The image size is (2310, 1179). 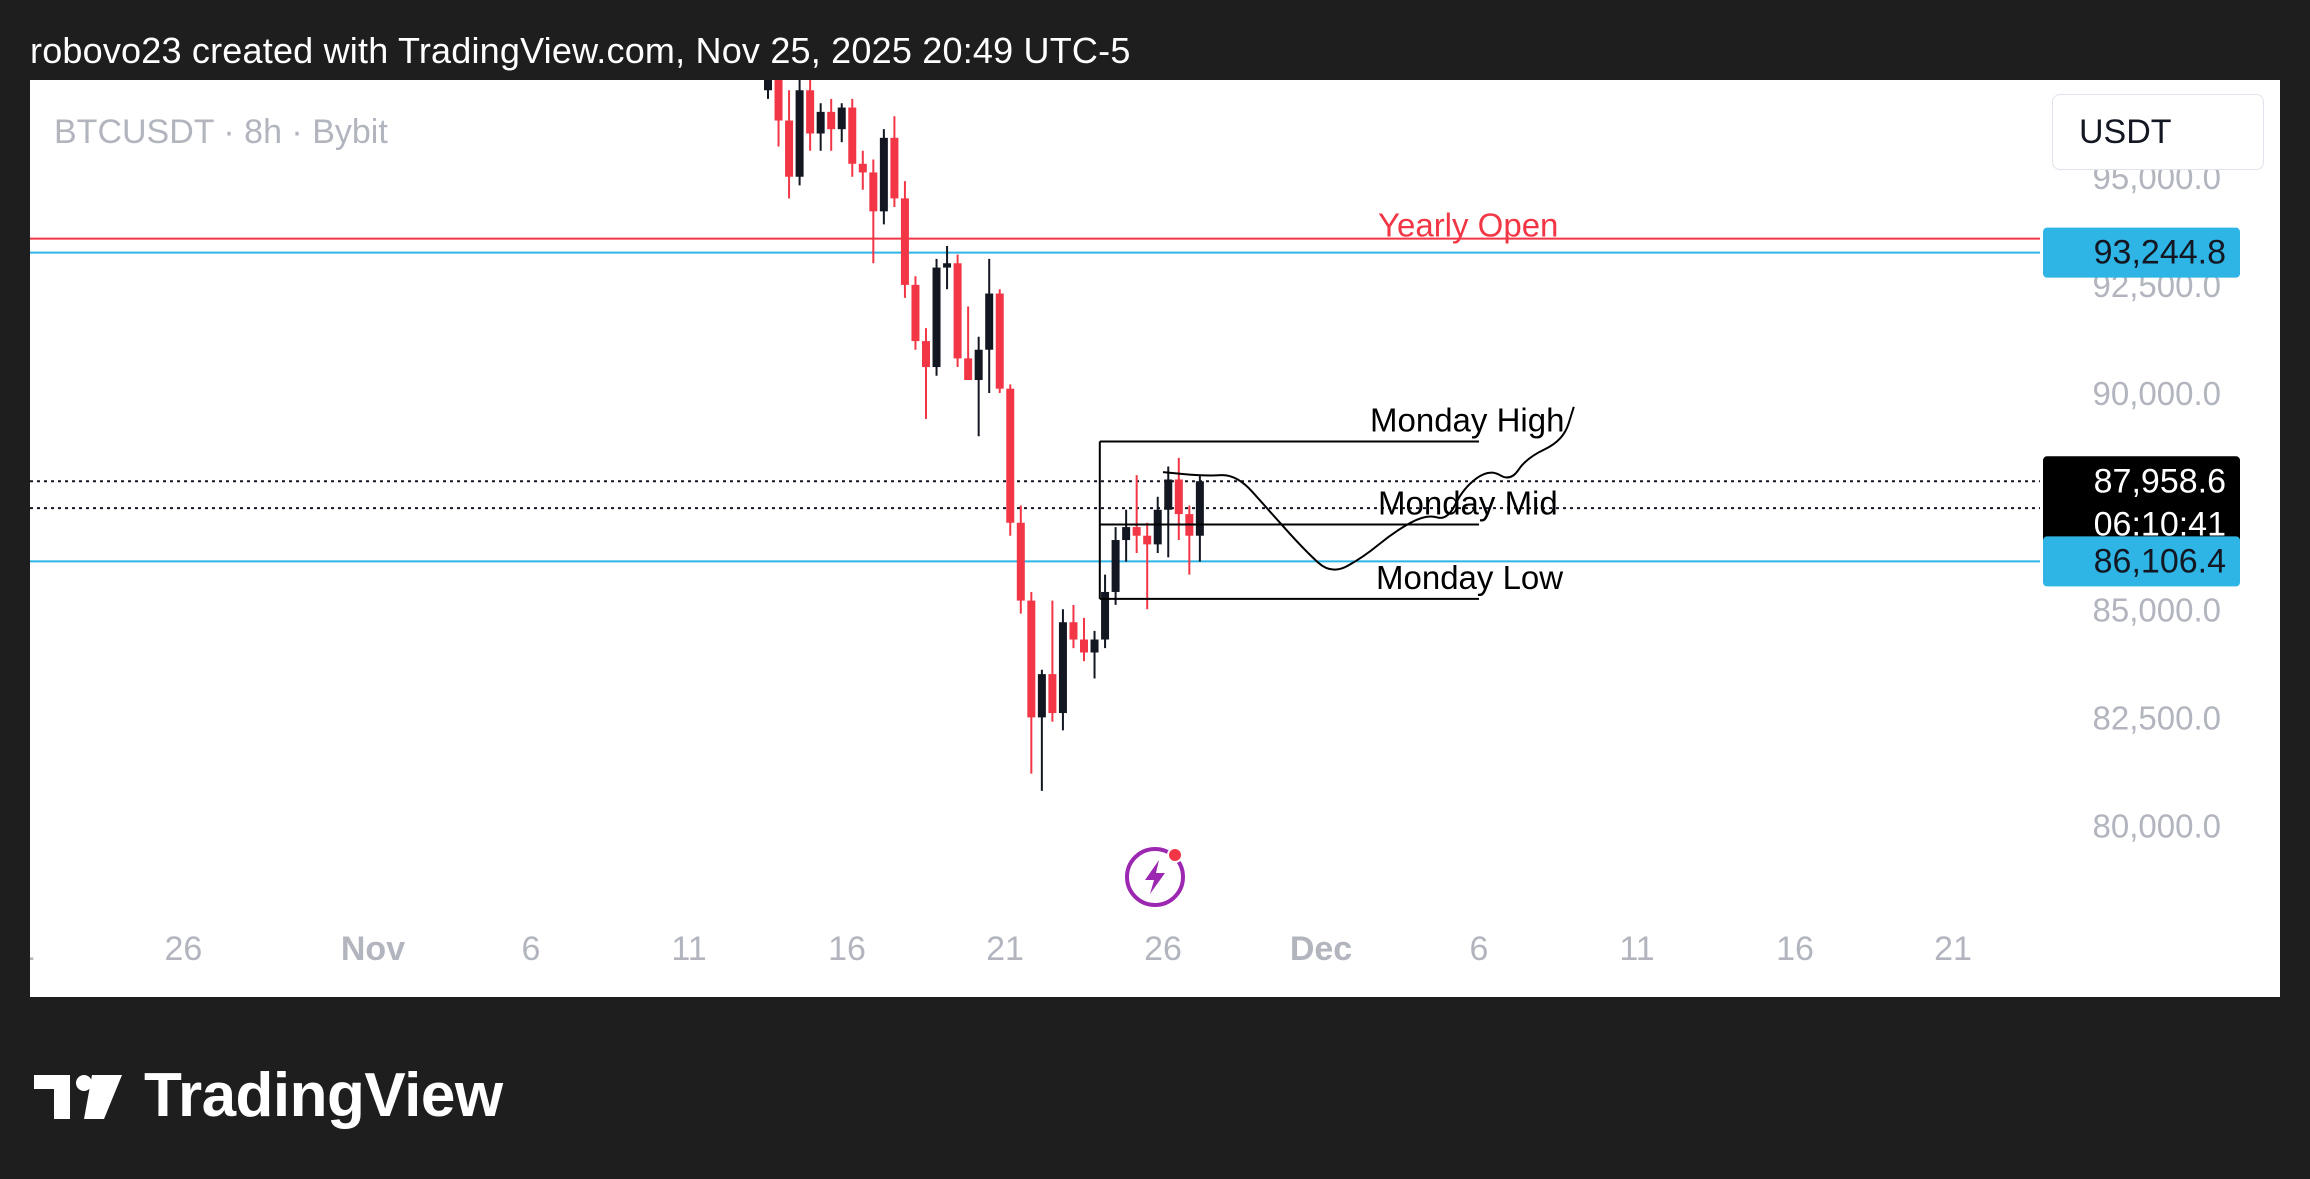 What do you see at coordinates (2160, 561) in the screenshot?
I see `price-badge-text: 86,106.4` at bounding box center [2160, 561].